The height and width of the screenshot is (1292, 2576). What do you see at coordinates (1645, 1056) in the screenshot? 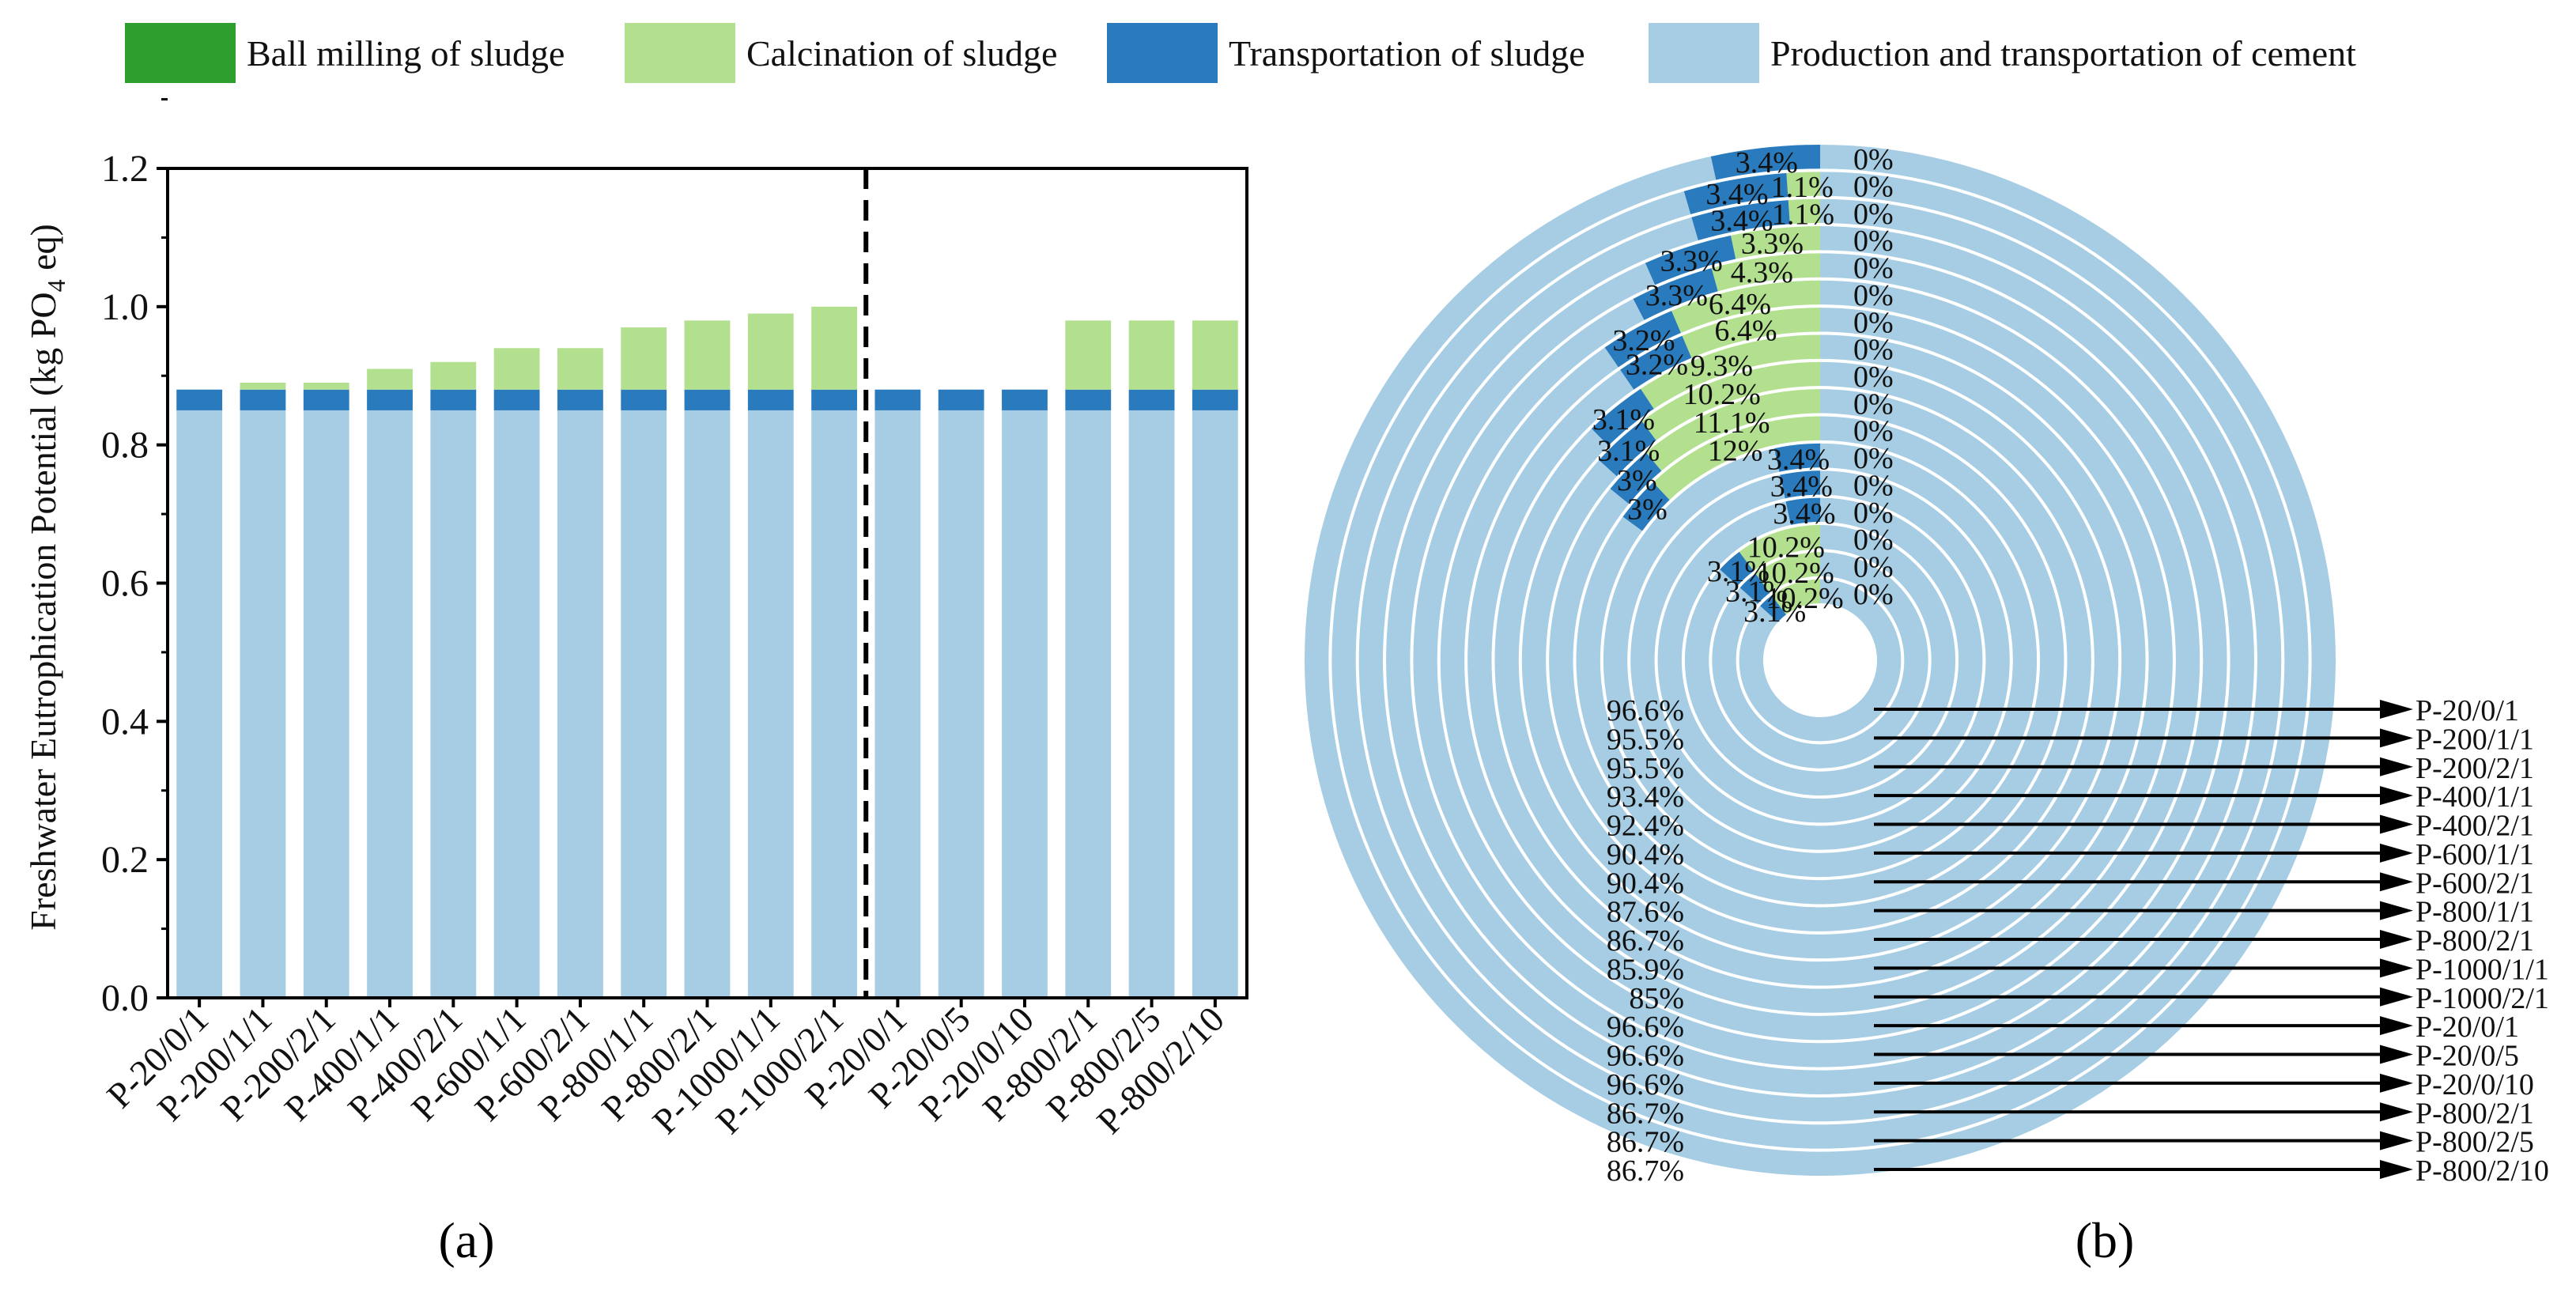
I see `label-cement-12: 96.6%` at bounding box center [1645, 1056].